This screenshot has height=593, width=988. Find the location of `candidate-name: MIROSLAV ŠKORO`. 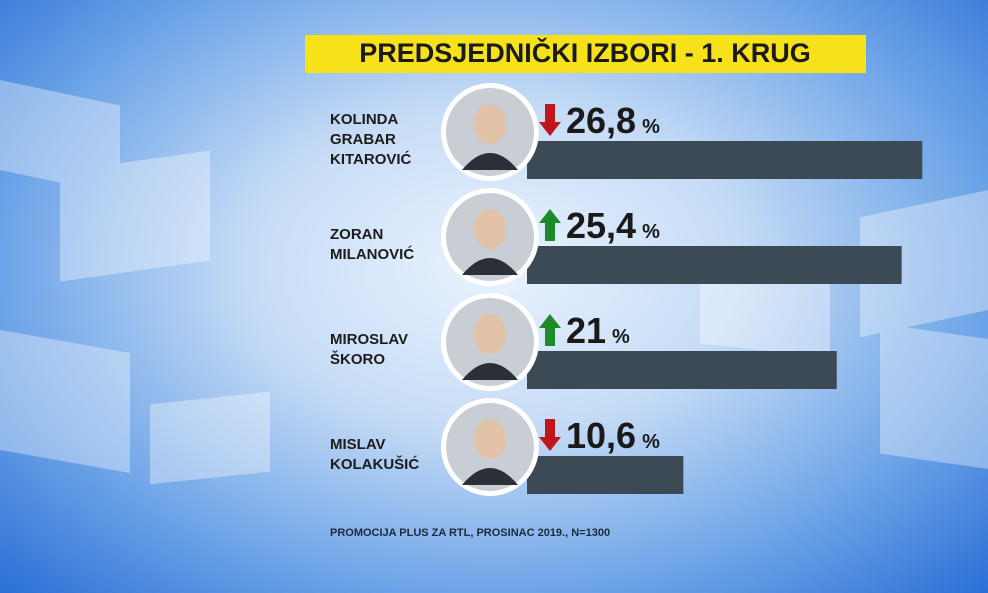

candidate-name: MIROSLAV ŠKORO is located at coordinates (369, 349).